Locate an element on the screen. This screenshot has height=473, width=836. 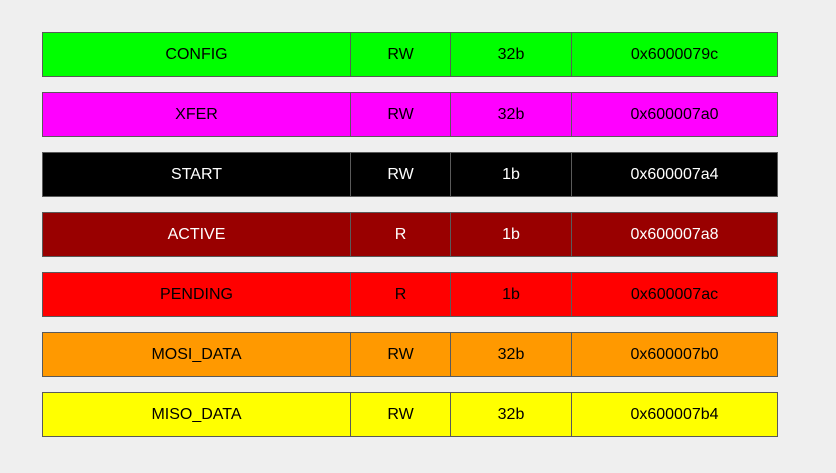
register-name: XFER is located at coordinates (197, 114).